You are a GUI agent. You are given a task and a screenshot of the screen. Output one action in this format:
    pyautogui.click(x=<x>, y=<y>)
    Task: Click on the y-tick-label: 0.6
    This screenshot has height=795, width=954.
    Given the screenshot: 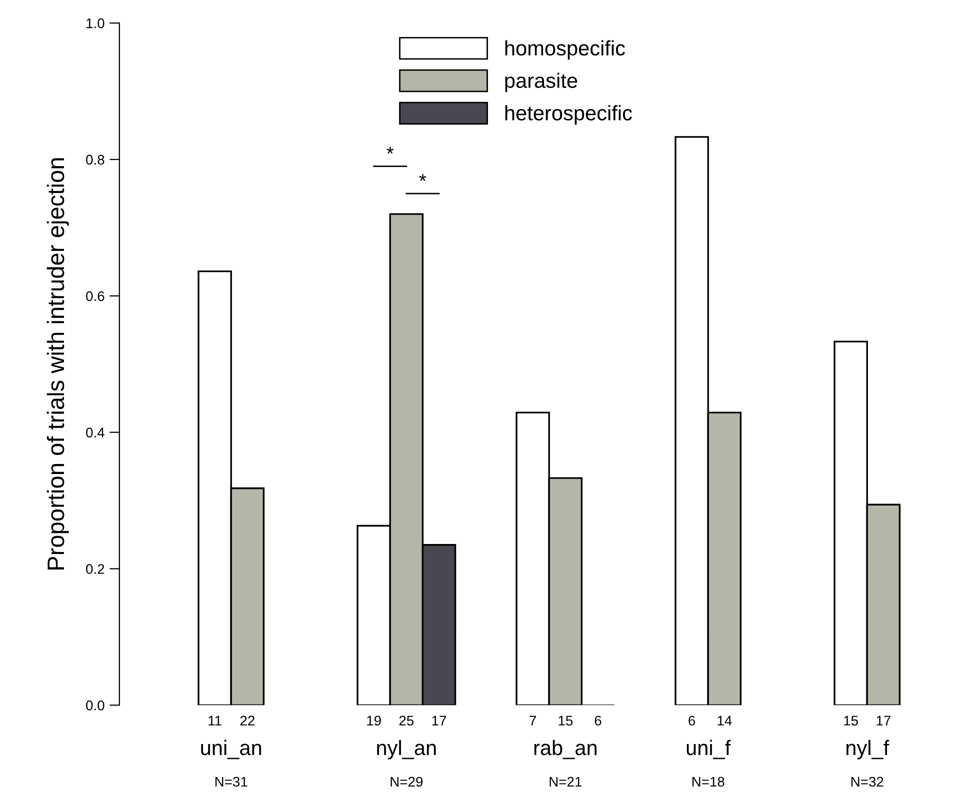 What is the action you would take?
    pyautogui.click(x=95, y=296)
    